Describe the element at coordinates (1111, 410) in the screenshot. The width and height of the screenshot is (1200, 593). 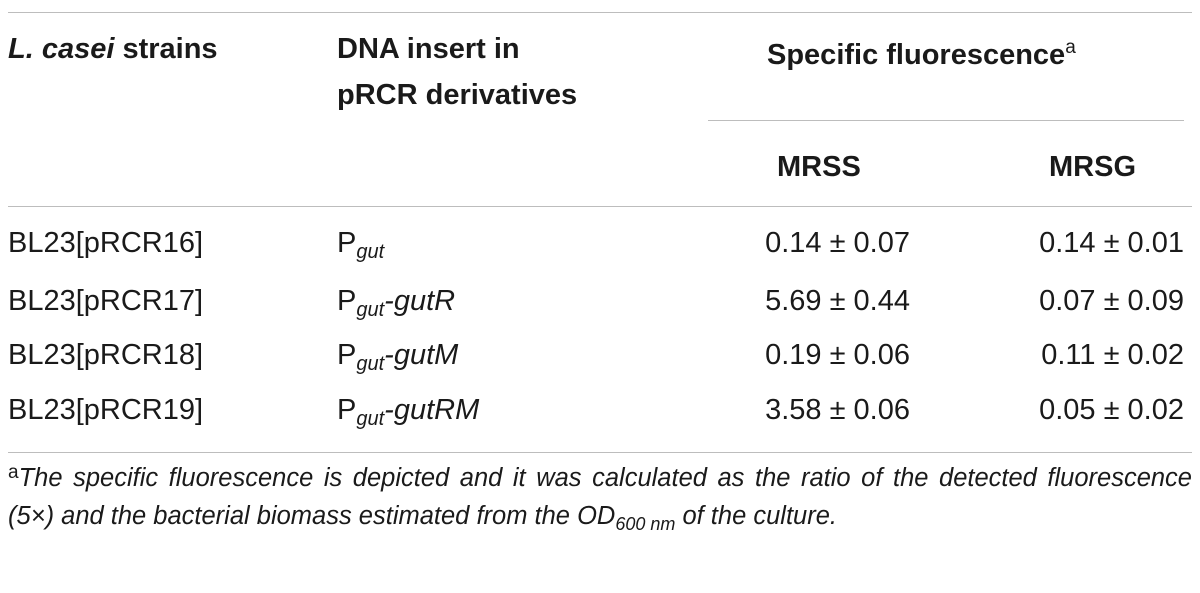
I see `cell-mrsg: 0.05 ± 0.02` at that location.